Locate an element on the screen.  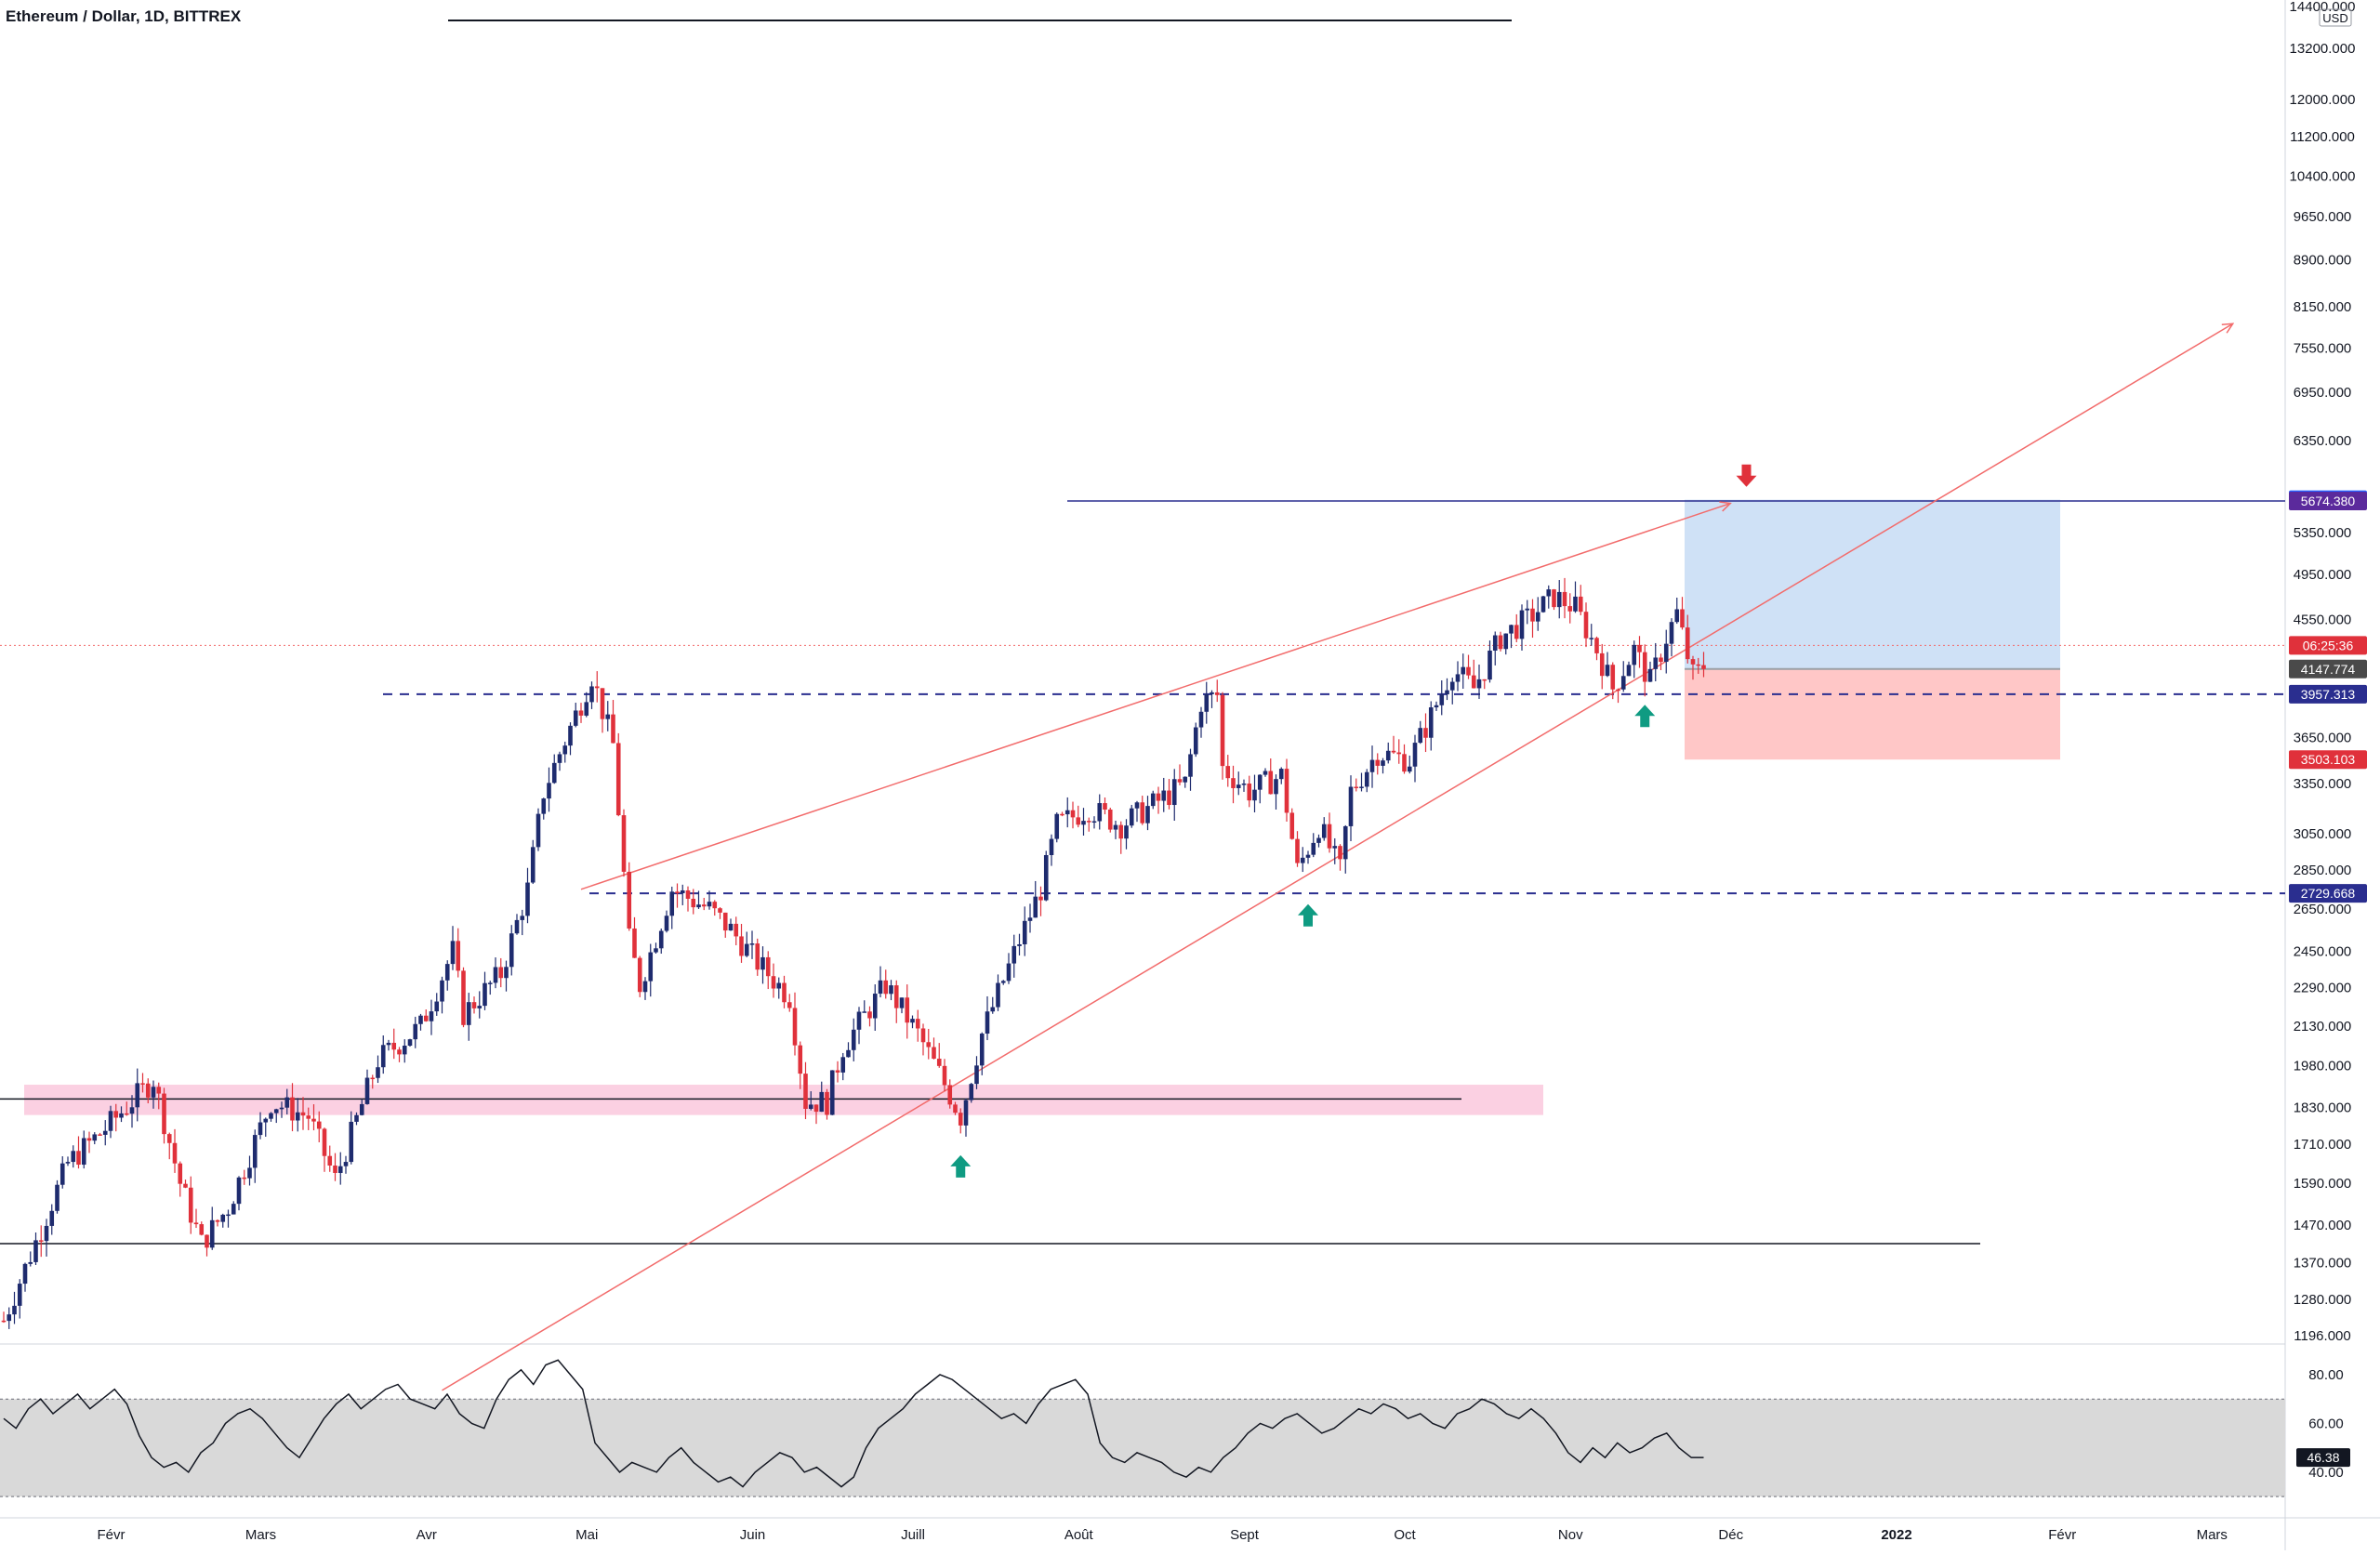
price-tick-label: 3350.000 is located at coordinates (2323, 784).